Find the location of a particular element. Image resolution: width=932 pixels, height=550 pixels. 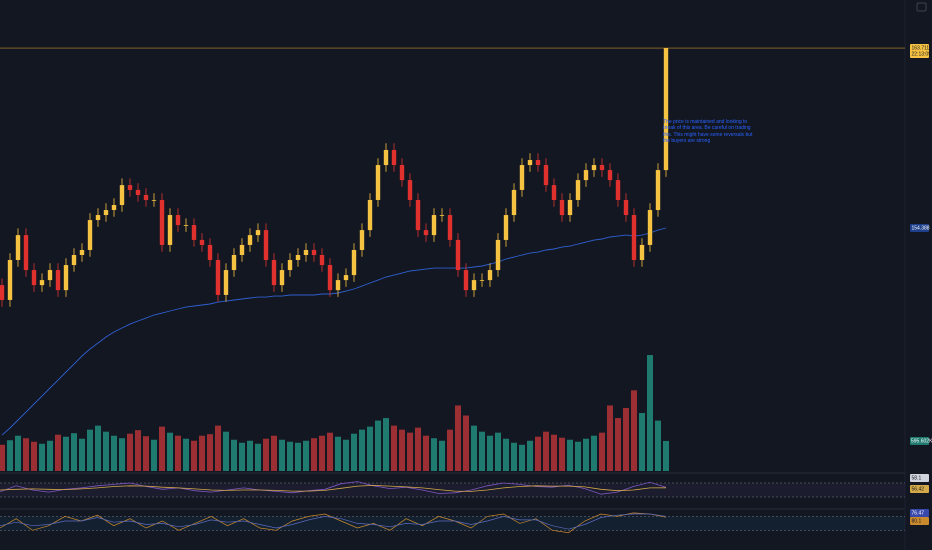

rsi-band-fill is located at coordinates (452, 490).